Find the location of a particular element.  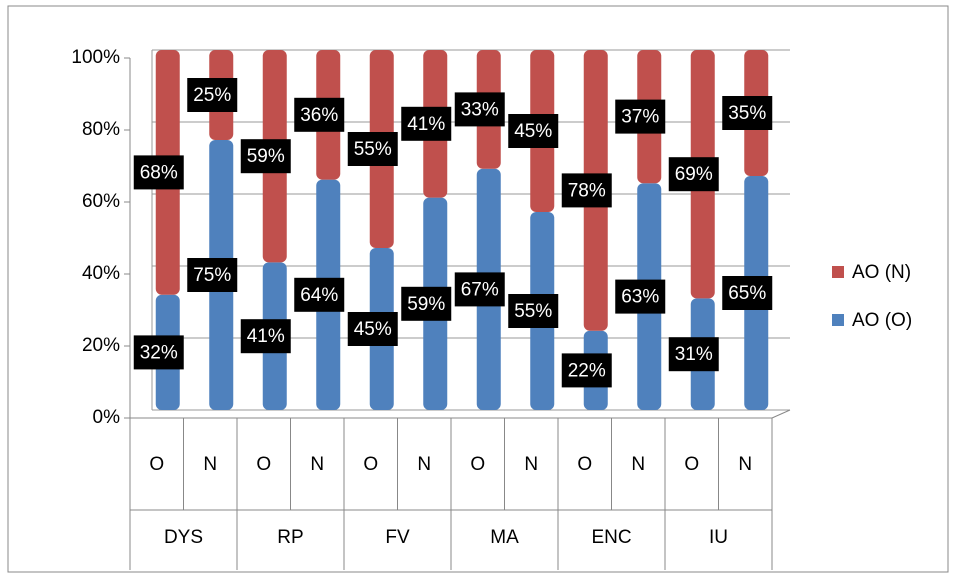

value-label: 68% is located at coordinates (159, 172).